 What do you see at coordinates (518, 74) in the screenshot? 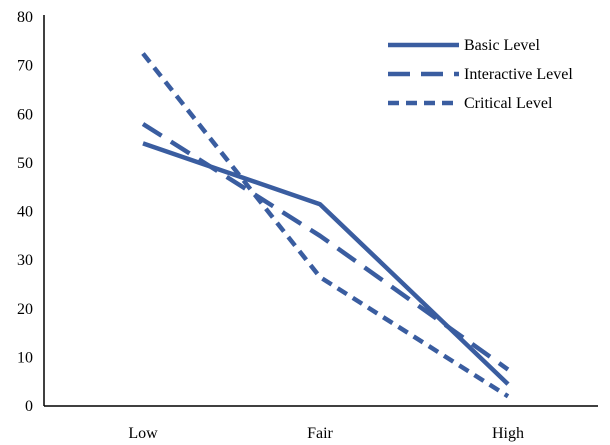
I see `legend-label: Interactive Level` at bounding box center [518, 74].